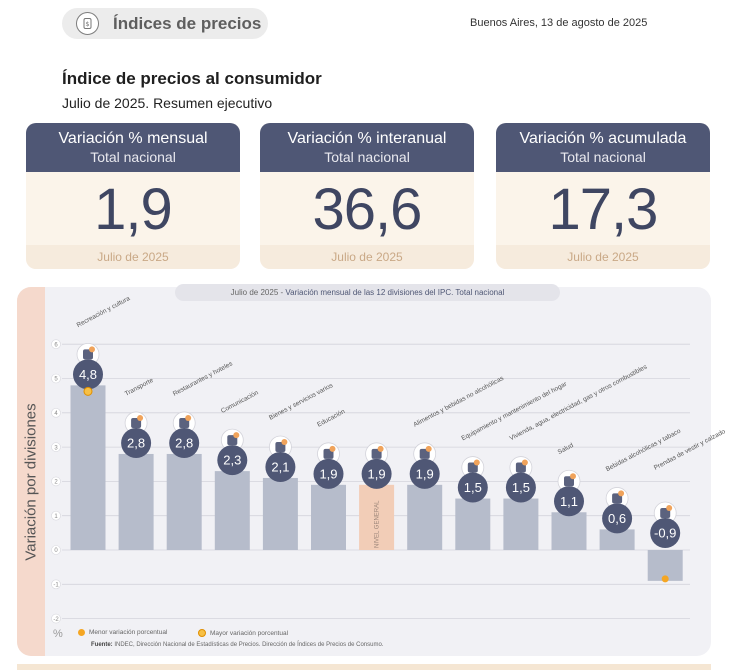  I want to click on data-label: -0,9, so click(665, 533).